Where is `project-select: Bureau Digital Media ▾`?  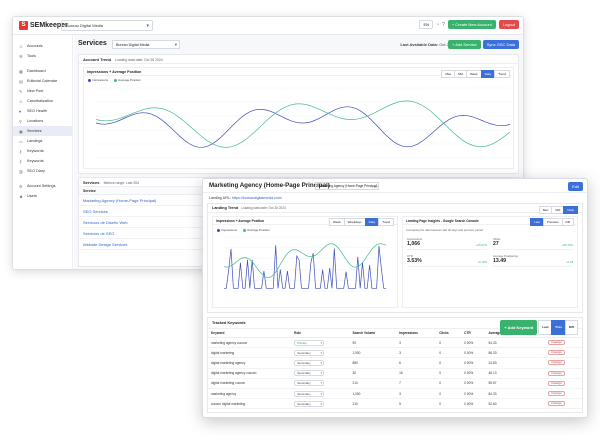 project-select: Bureau Digital Media ▾ is located at coordinates (107, 25).